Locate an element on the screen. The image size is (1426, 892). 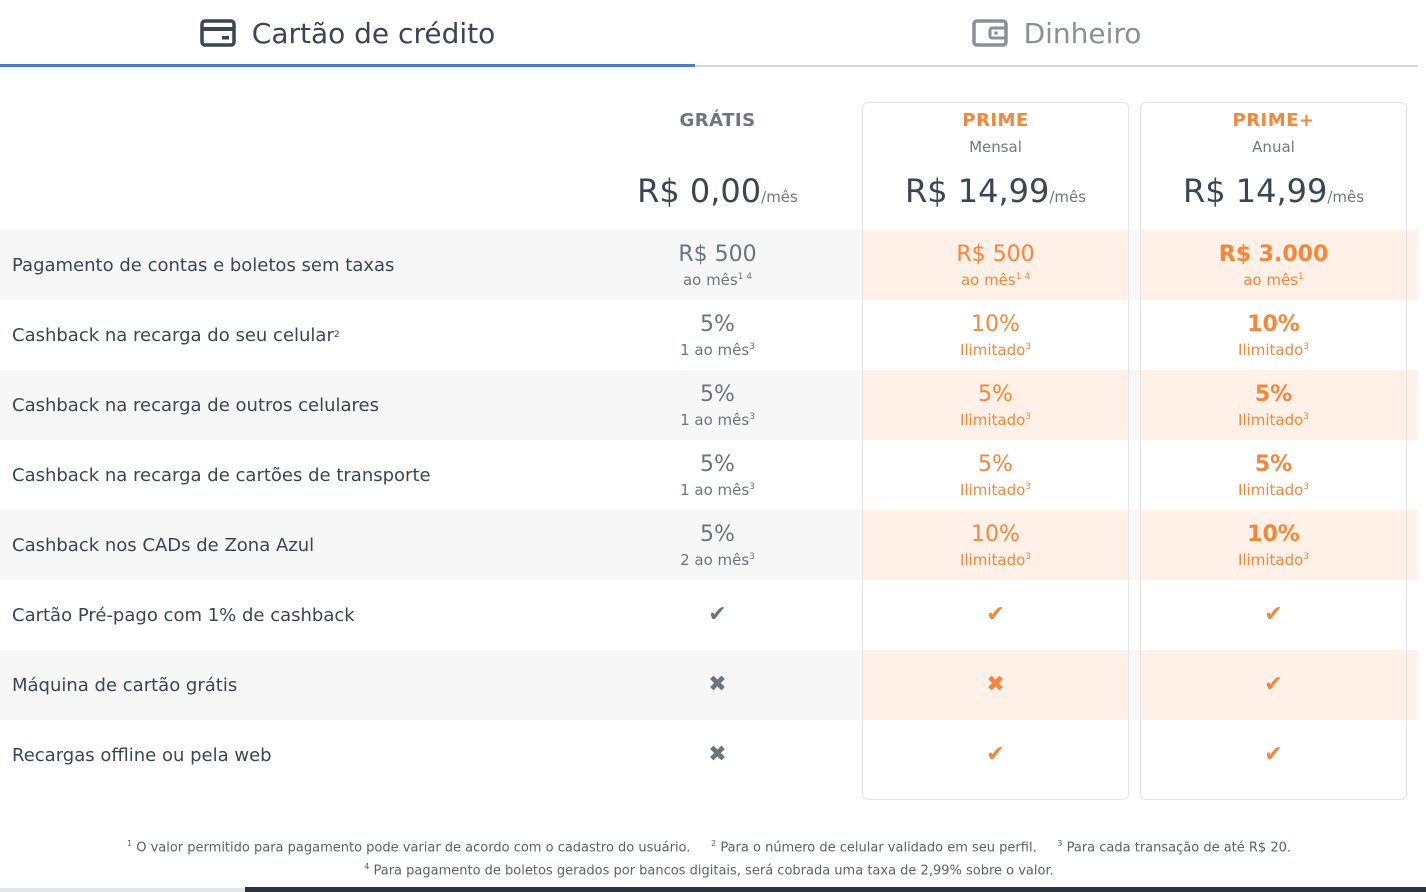
cell-free: ✔ is located at coordinates (717, 615).